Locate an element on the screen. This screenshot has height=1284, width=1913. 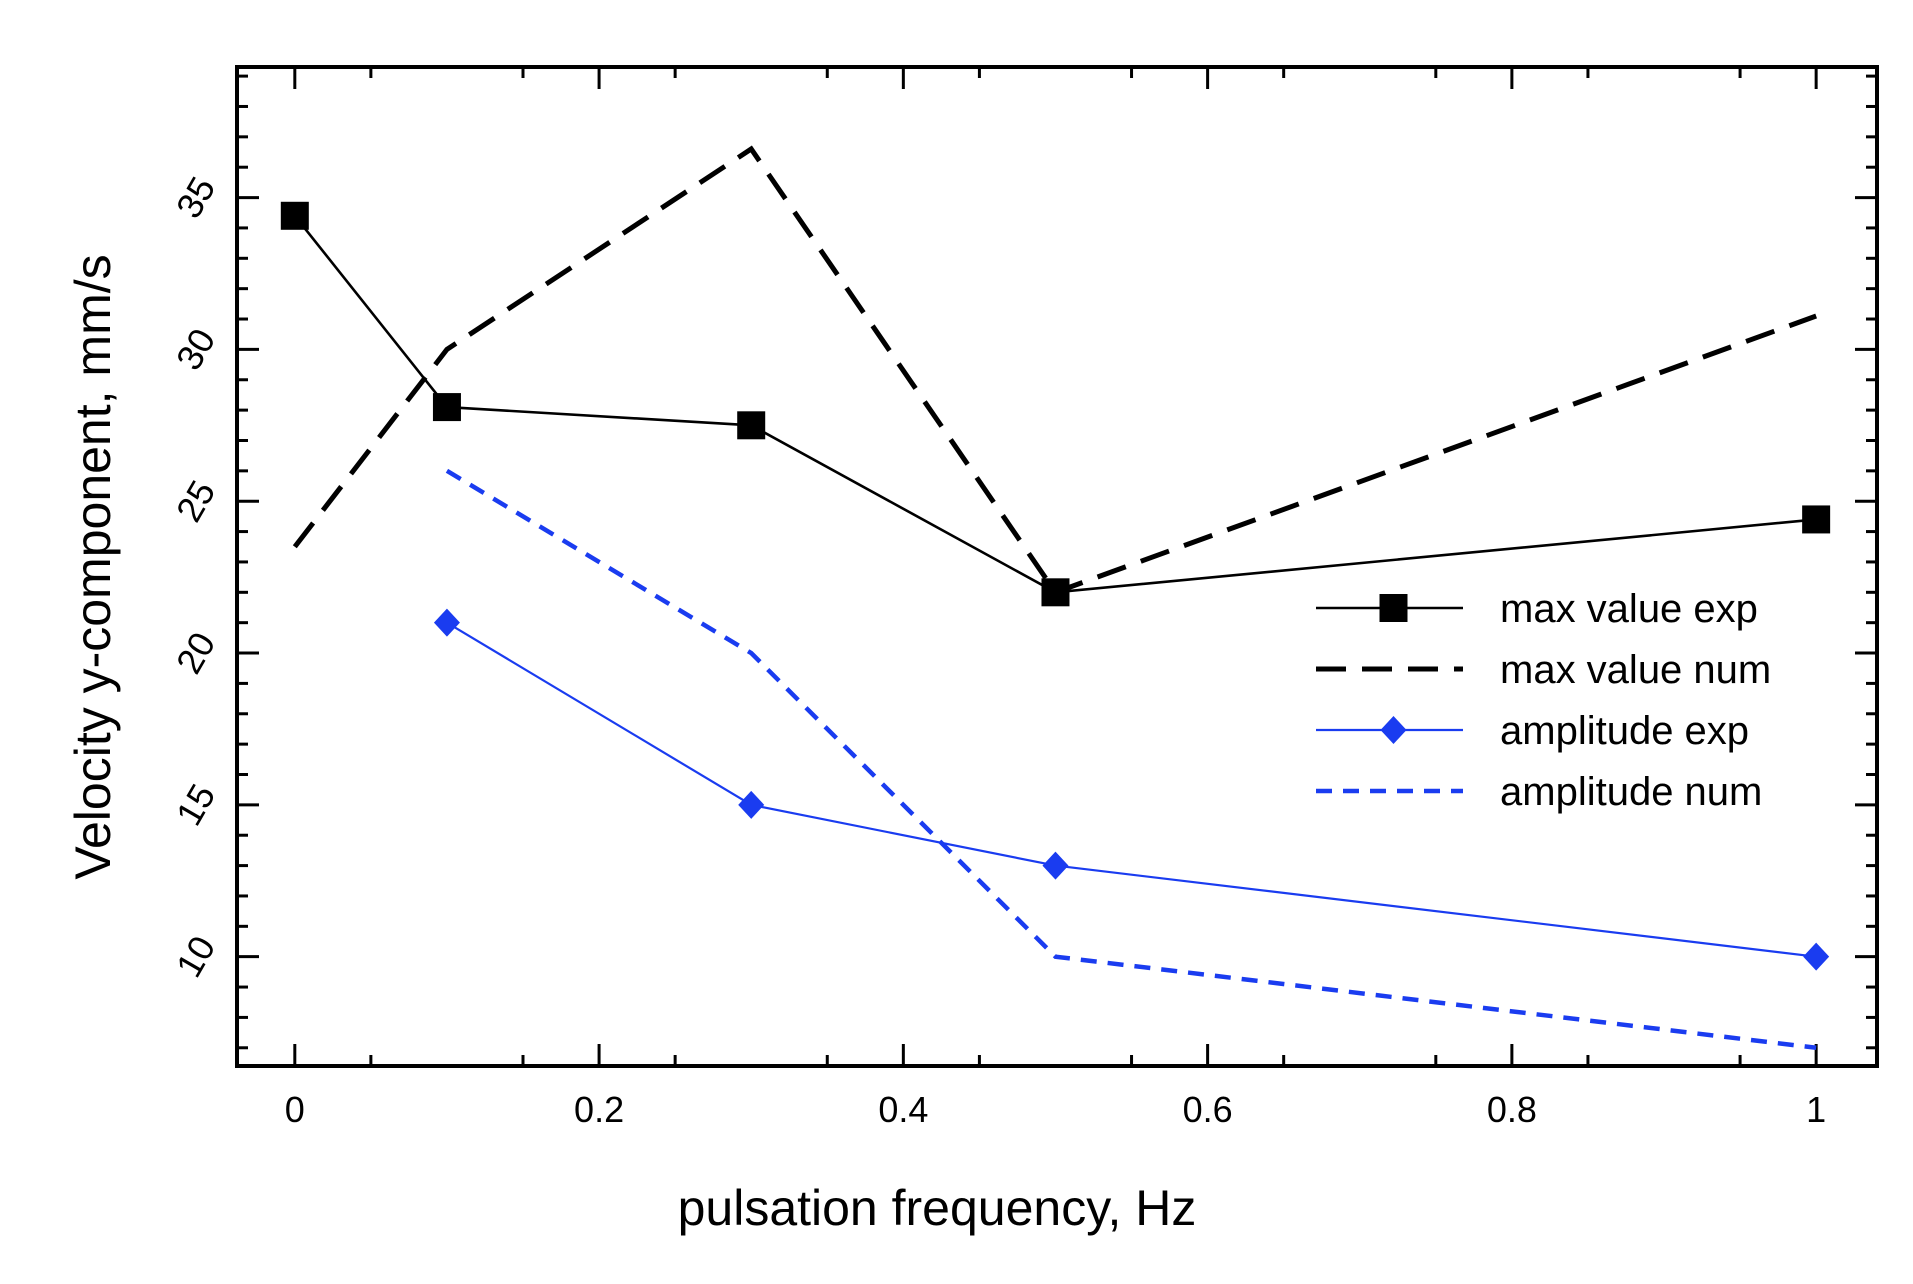
x-tick-label: 0.4 is located at coordinates (903, 1109).